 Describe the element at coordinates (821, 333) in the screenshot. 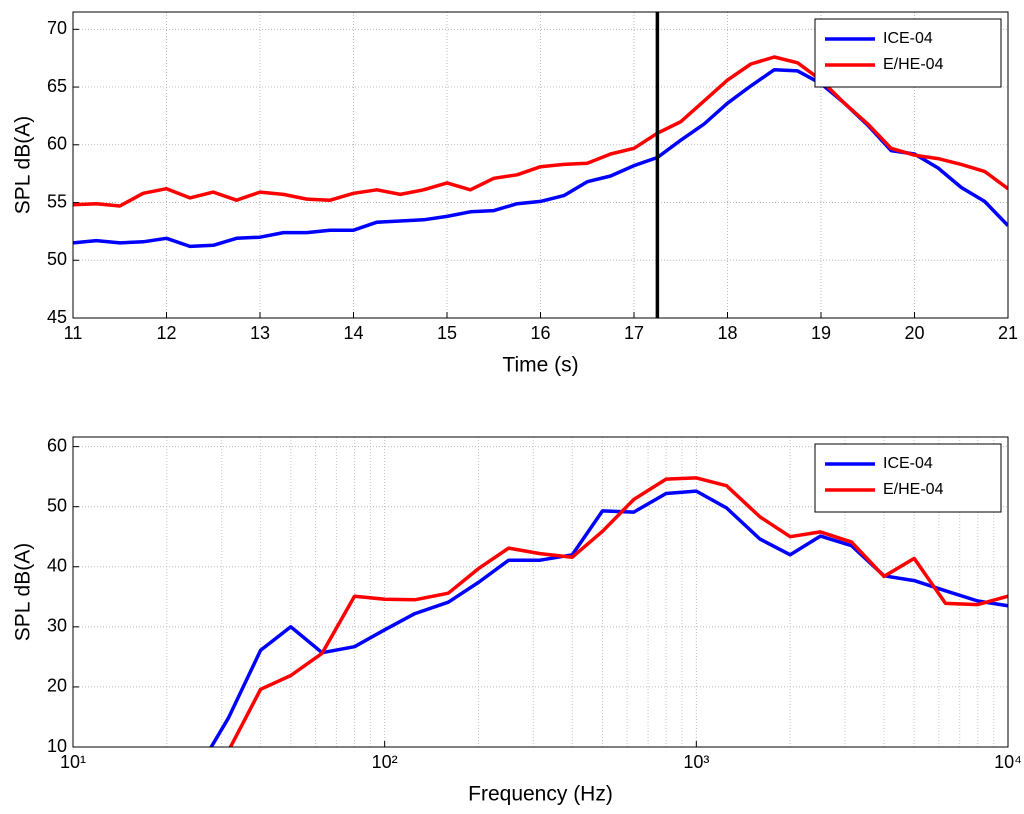

I see `x-tick-label: 19` at that location.